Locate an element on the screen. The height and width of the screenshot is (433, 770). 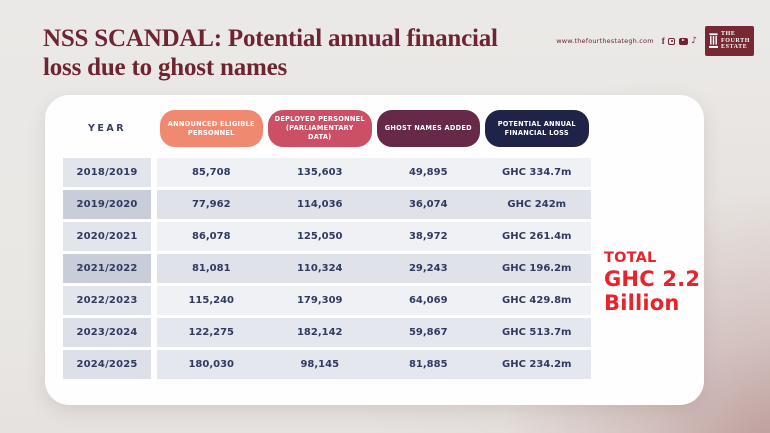
fourth-estate-logo: THE FOURTH ESTATE is located at coordinates (729, 41).